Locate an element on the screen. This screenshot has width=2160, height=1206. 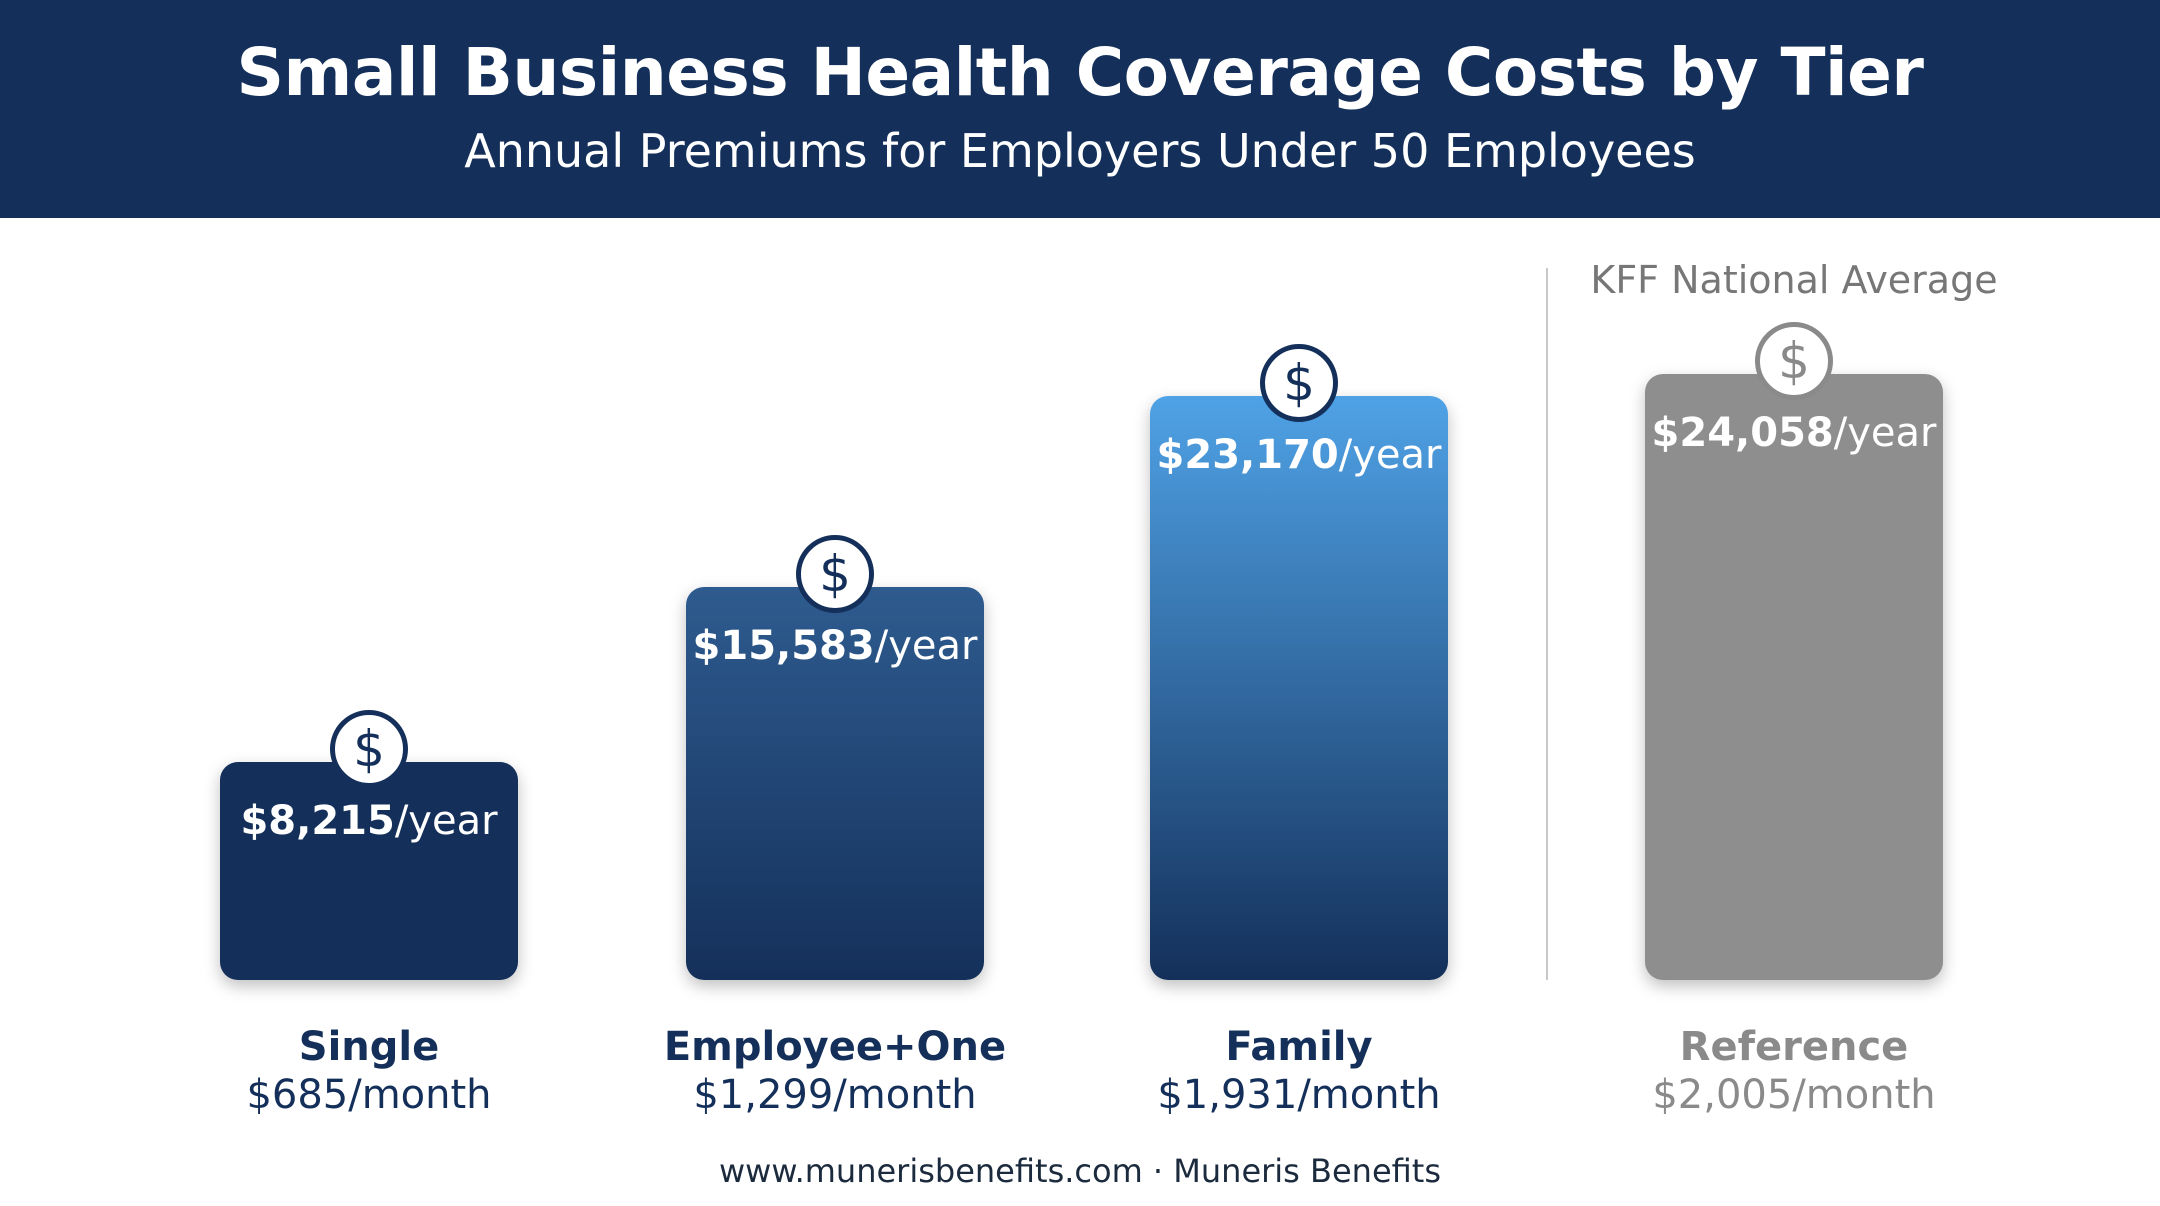
bar-value-label: $24,058/year is located at coordinates (1794, 433).